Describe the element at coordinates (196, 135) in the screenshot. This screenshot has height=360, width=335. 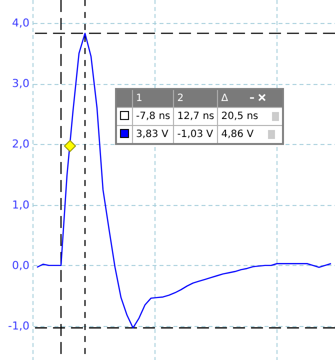
I see `annotation: -1,03 V` at that location.